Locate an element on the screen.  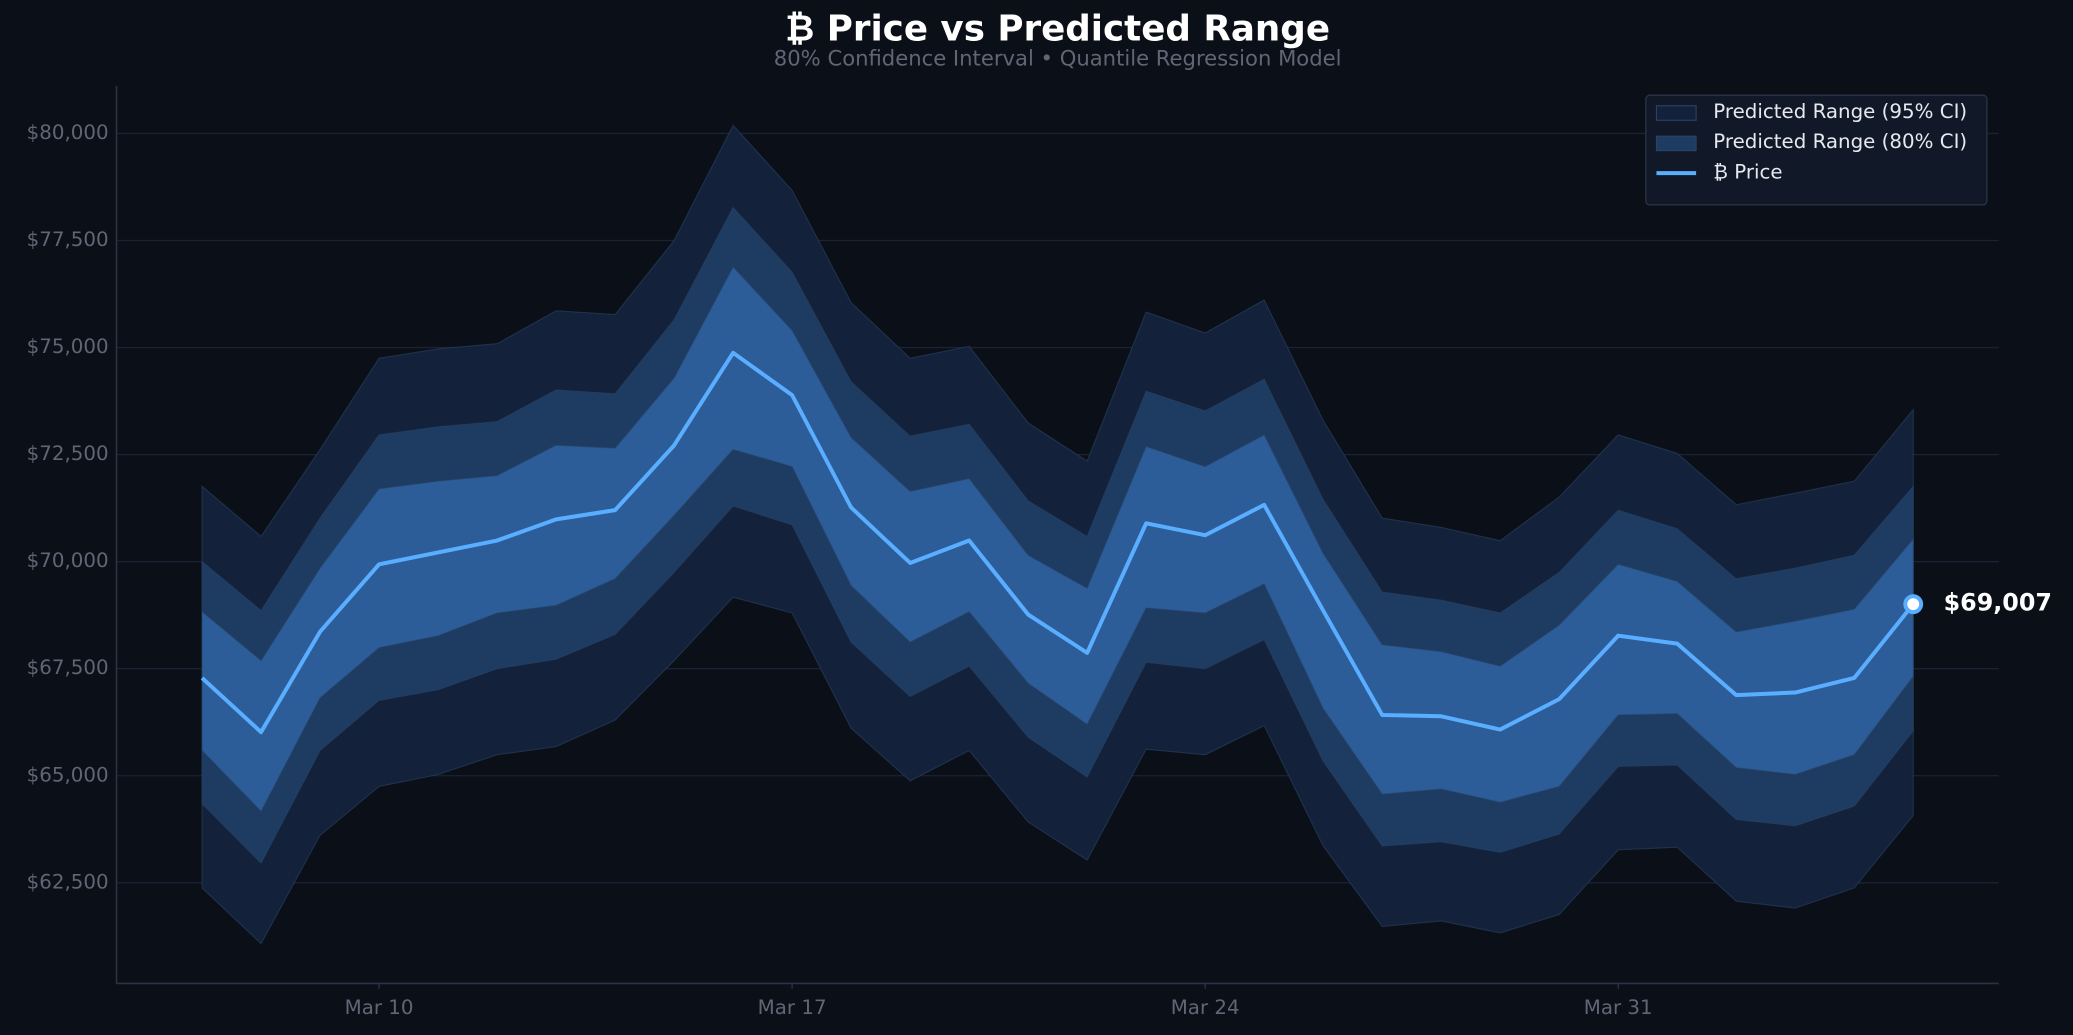
x-tick-label: Mar 31 is located at coordinates (1618, 1007).